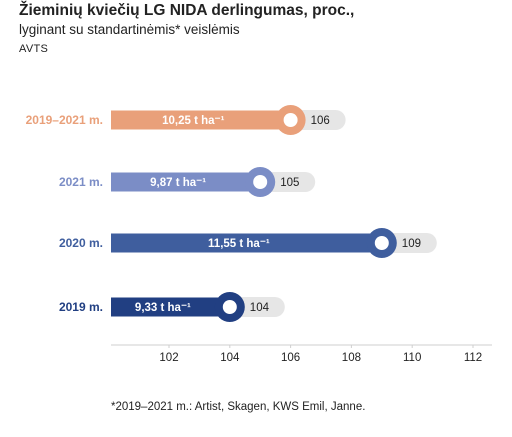 This screenshot has width=512, height=437. What do you see at coordinates (230, 358) in the screenshot?
I see `x-tick-label: 104` at bounding box center [230, 358].